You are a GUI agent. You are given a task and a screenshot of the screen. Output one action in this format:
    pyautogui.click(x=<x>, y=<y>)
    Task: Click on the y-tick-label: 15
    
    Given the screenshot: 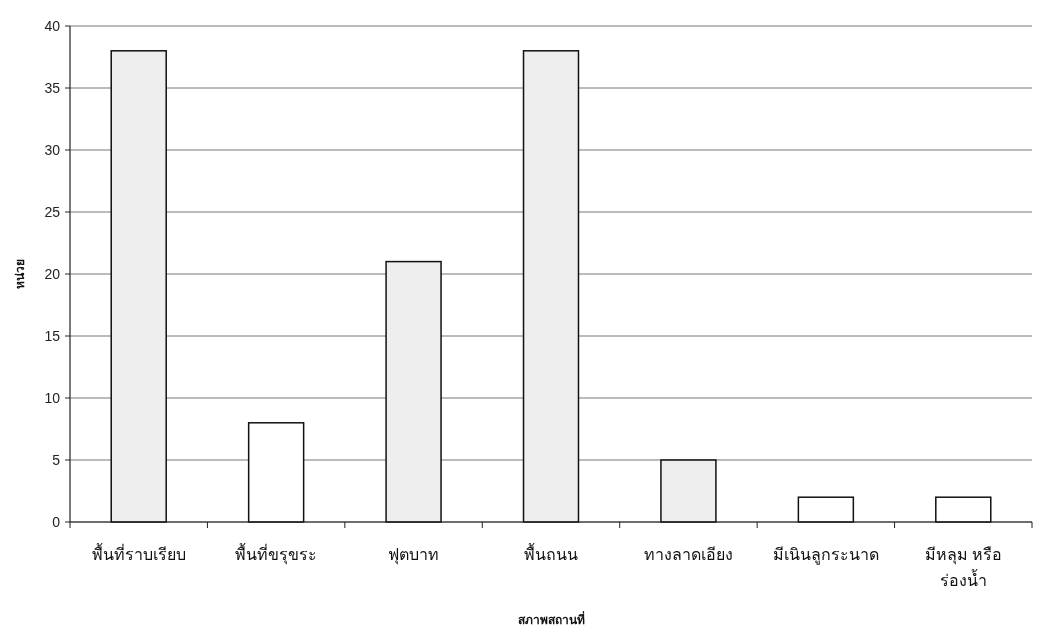 What is the action you would take?
    pyautogui.click(x=52, y=335)
    